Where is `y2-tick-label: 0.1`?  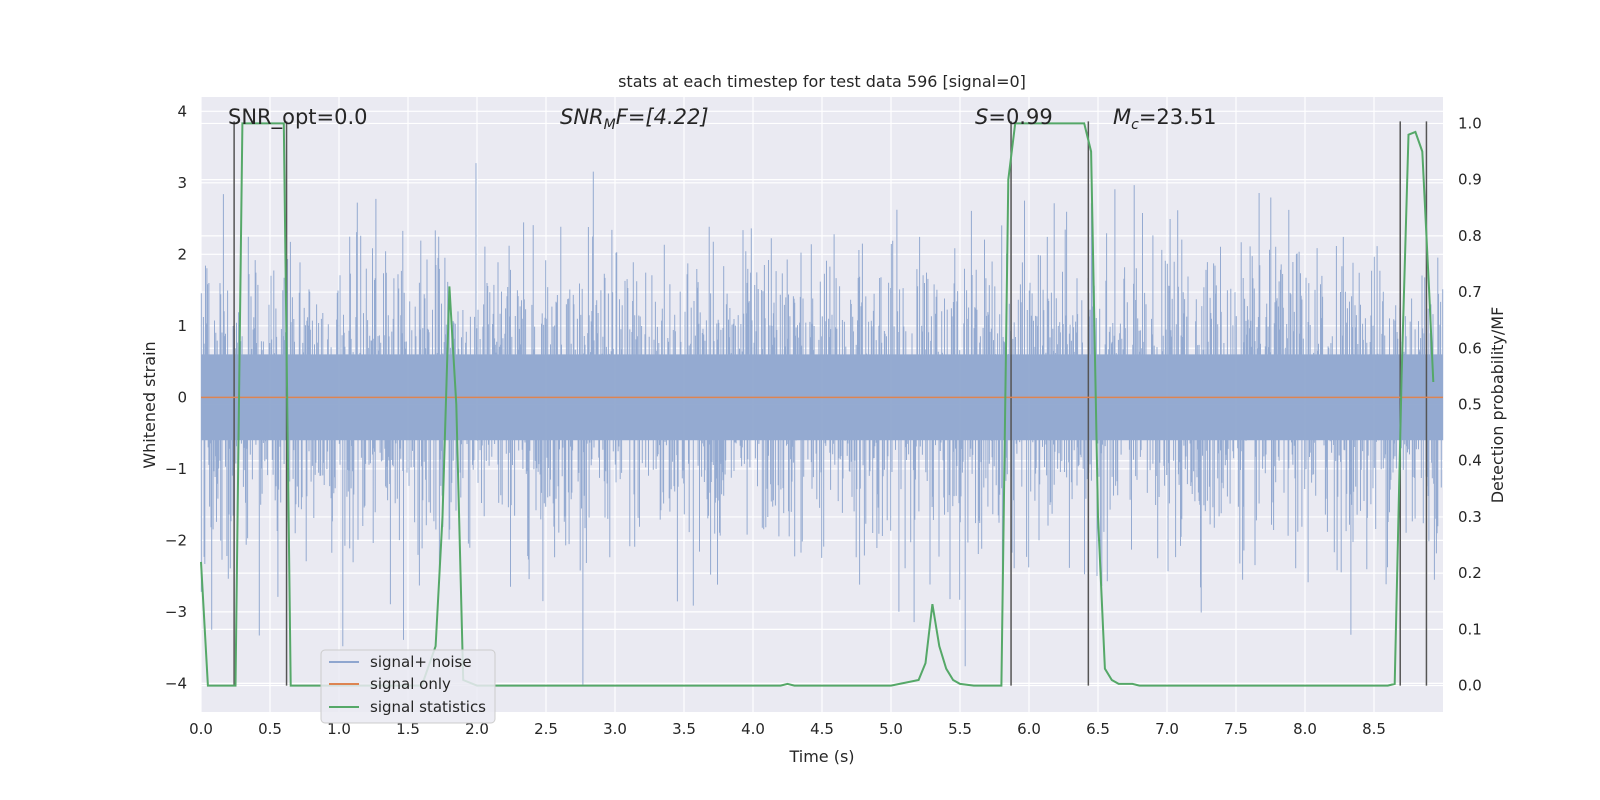 y2-tick-label: 0.1 is located at coordinates (1470, 629).